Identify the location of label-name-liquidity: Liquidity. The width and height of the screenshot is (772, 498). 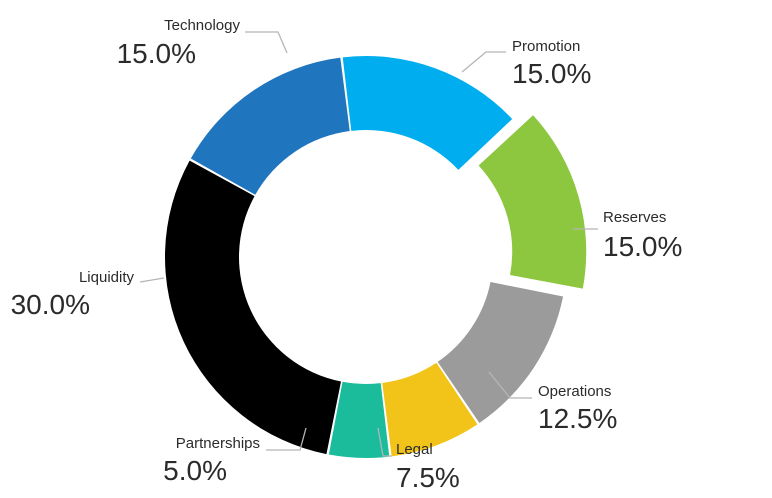
(107, 277).